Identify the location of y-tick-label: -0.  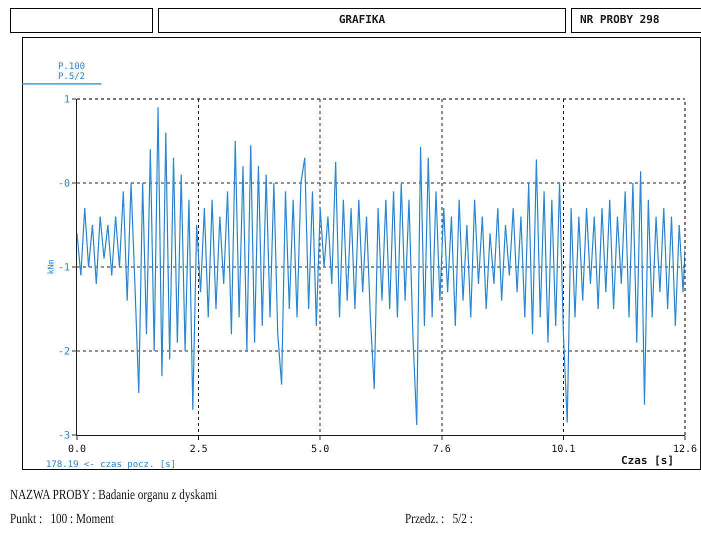
(64, 184).